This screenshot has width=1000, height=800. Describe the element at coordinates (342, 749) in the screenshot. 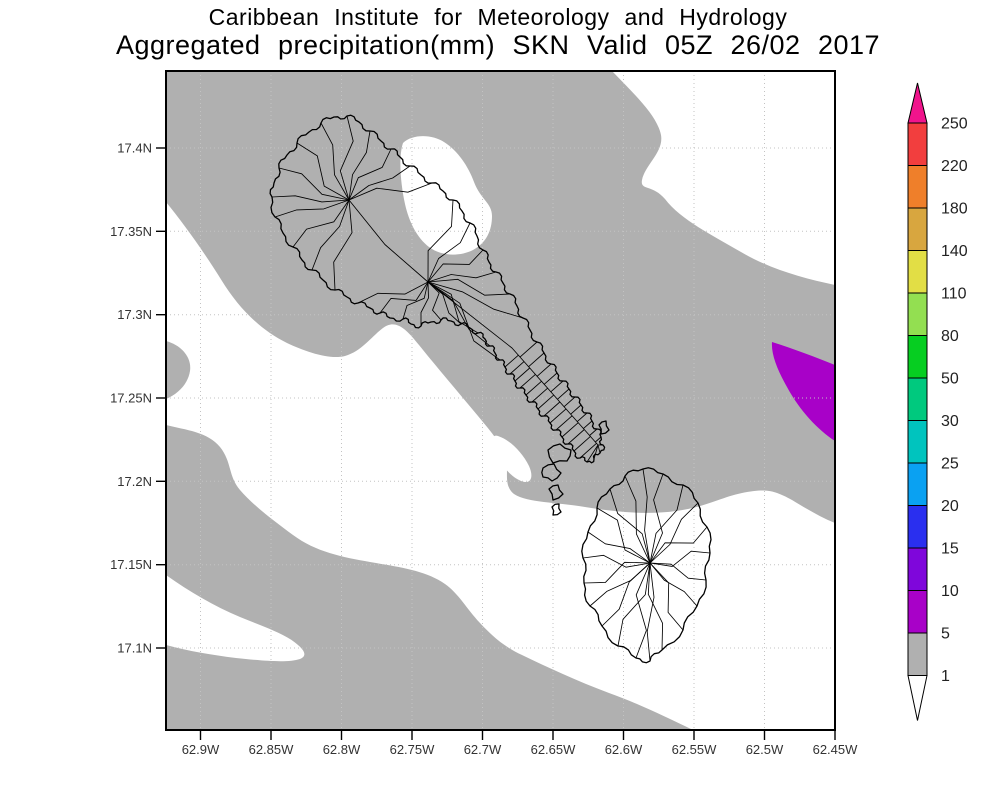

I see `x-axis-label: 62.8W` at that location.